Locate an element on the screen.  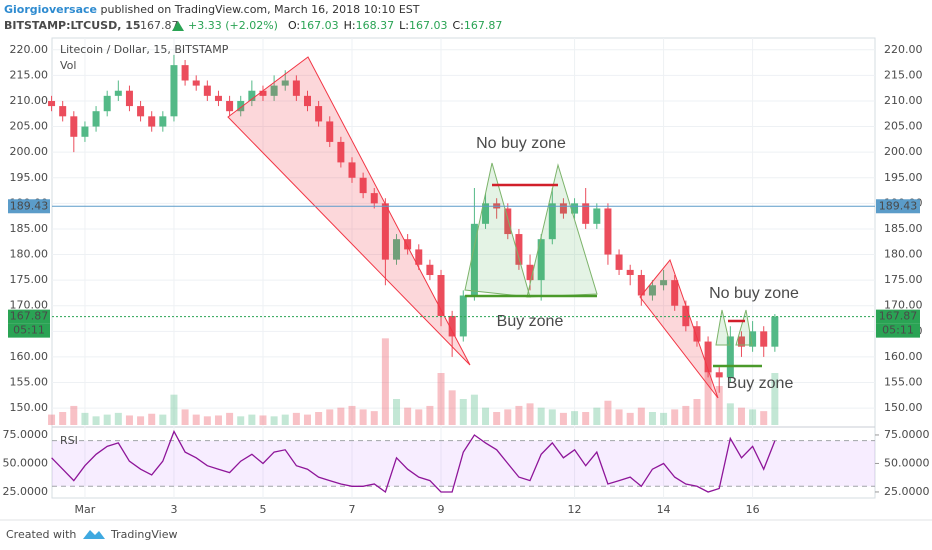
annotation: No buy zone is located at coordinates (754, 293).